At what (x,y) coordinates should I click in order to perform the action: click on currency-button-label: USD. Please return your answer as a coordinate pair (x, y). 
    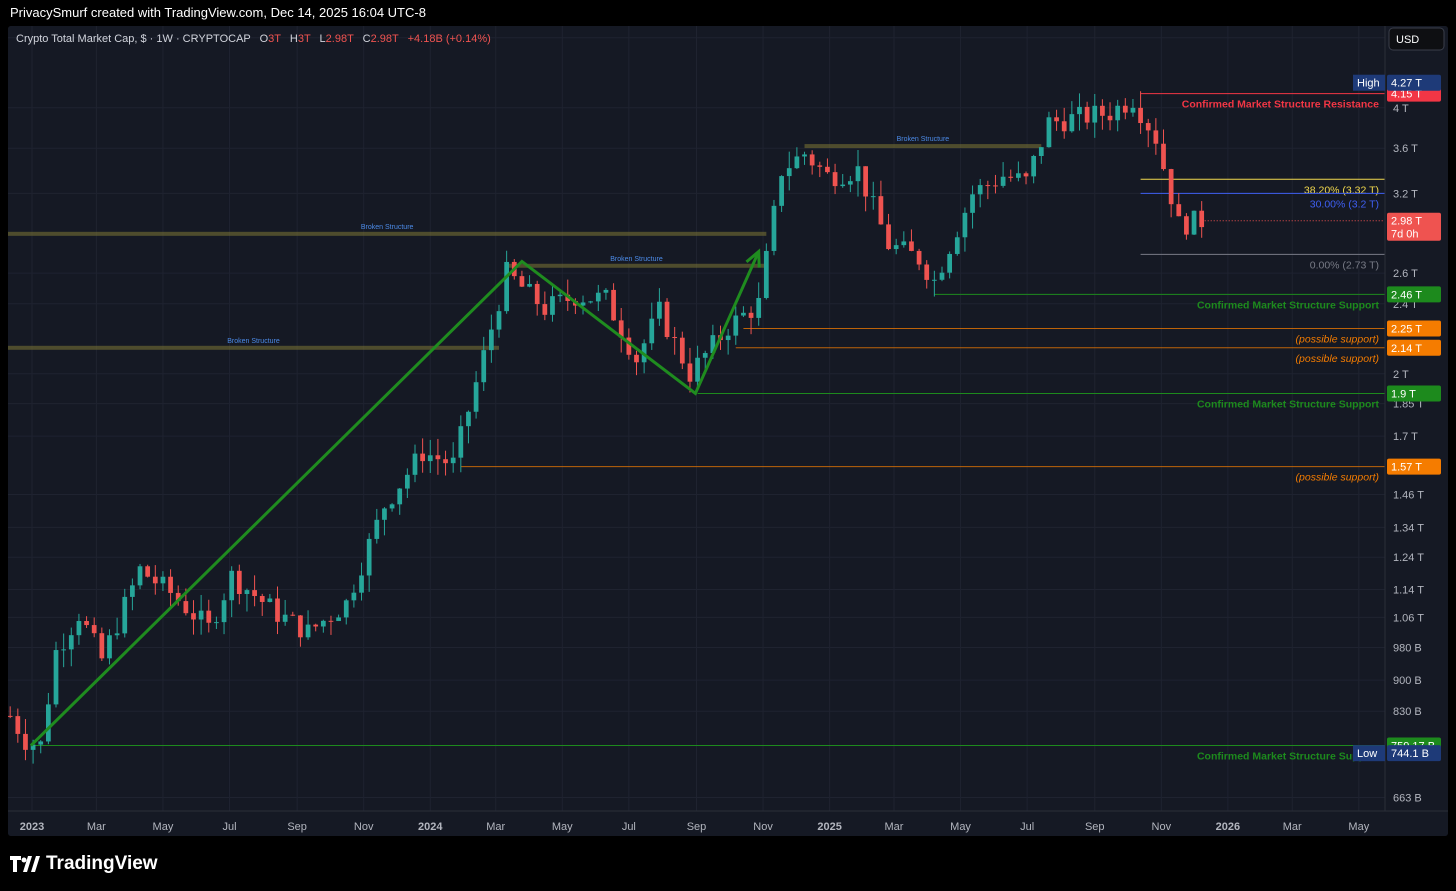
    Looking at the image, I should click on (1407, 40).